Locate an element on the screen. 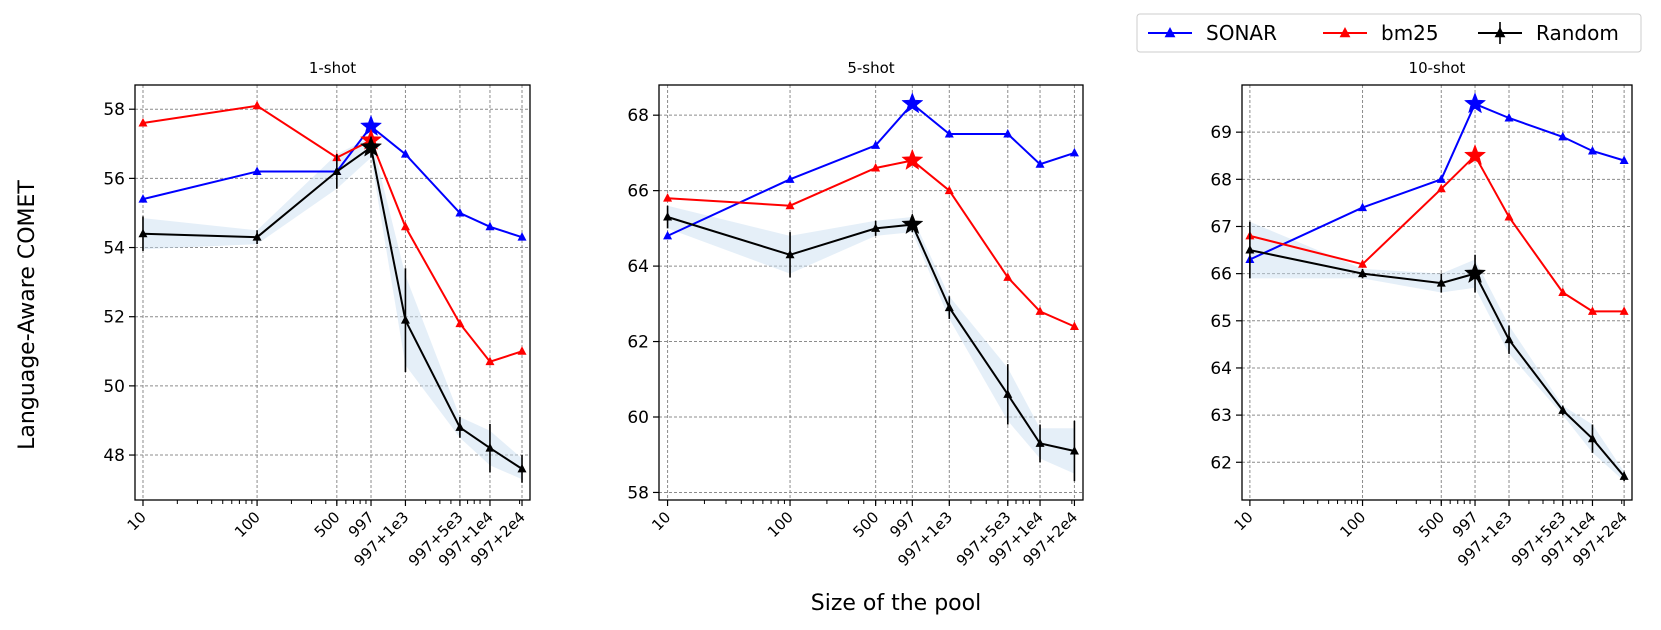 This screenshot has width=1661, height=630. legend-entry-bm25: bm25 is located at coordinates (1381, 33).